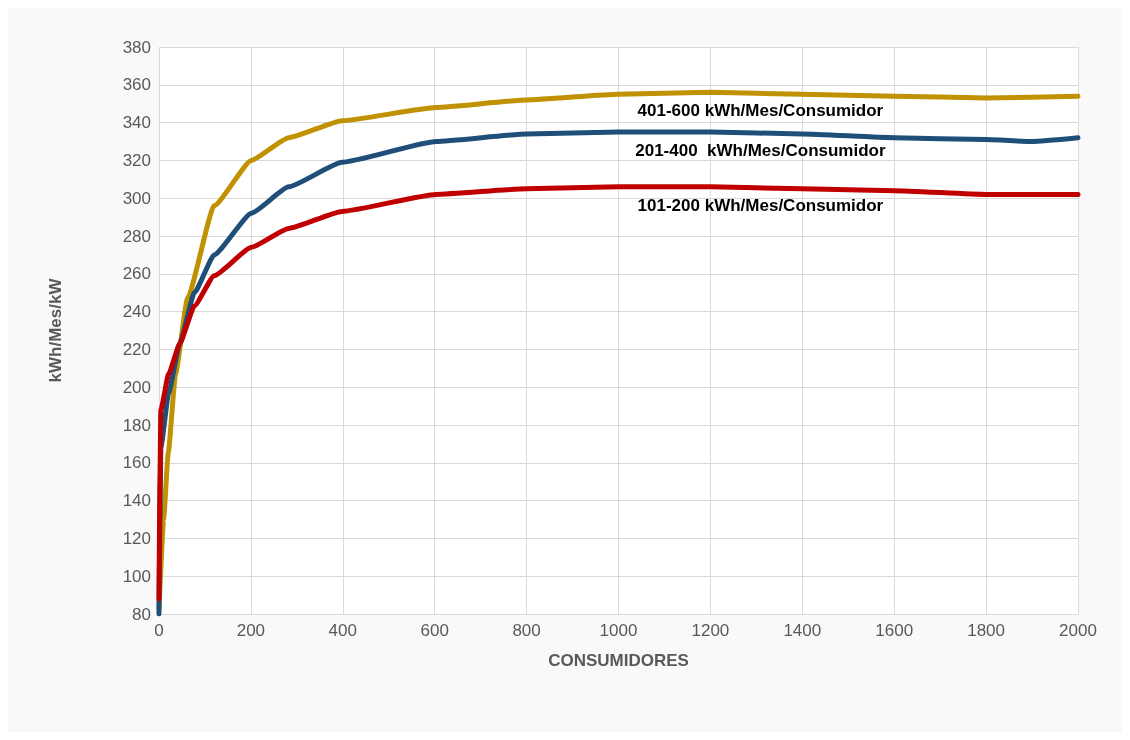 The width and height of the screenshot is (1130, 740). Describe the element at coordinates (136, 47) in the screenshot. I see `y-tick-label: 380` at that location.